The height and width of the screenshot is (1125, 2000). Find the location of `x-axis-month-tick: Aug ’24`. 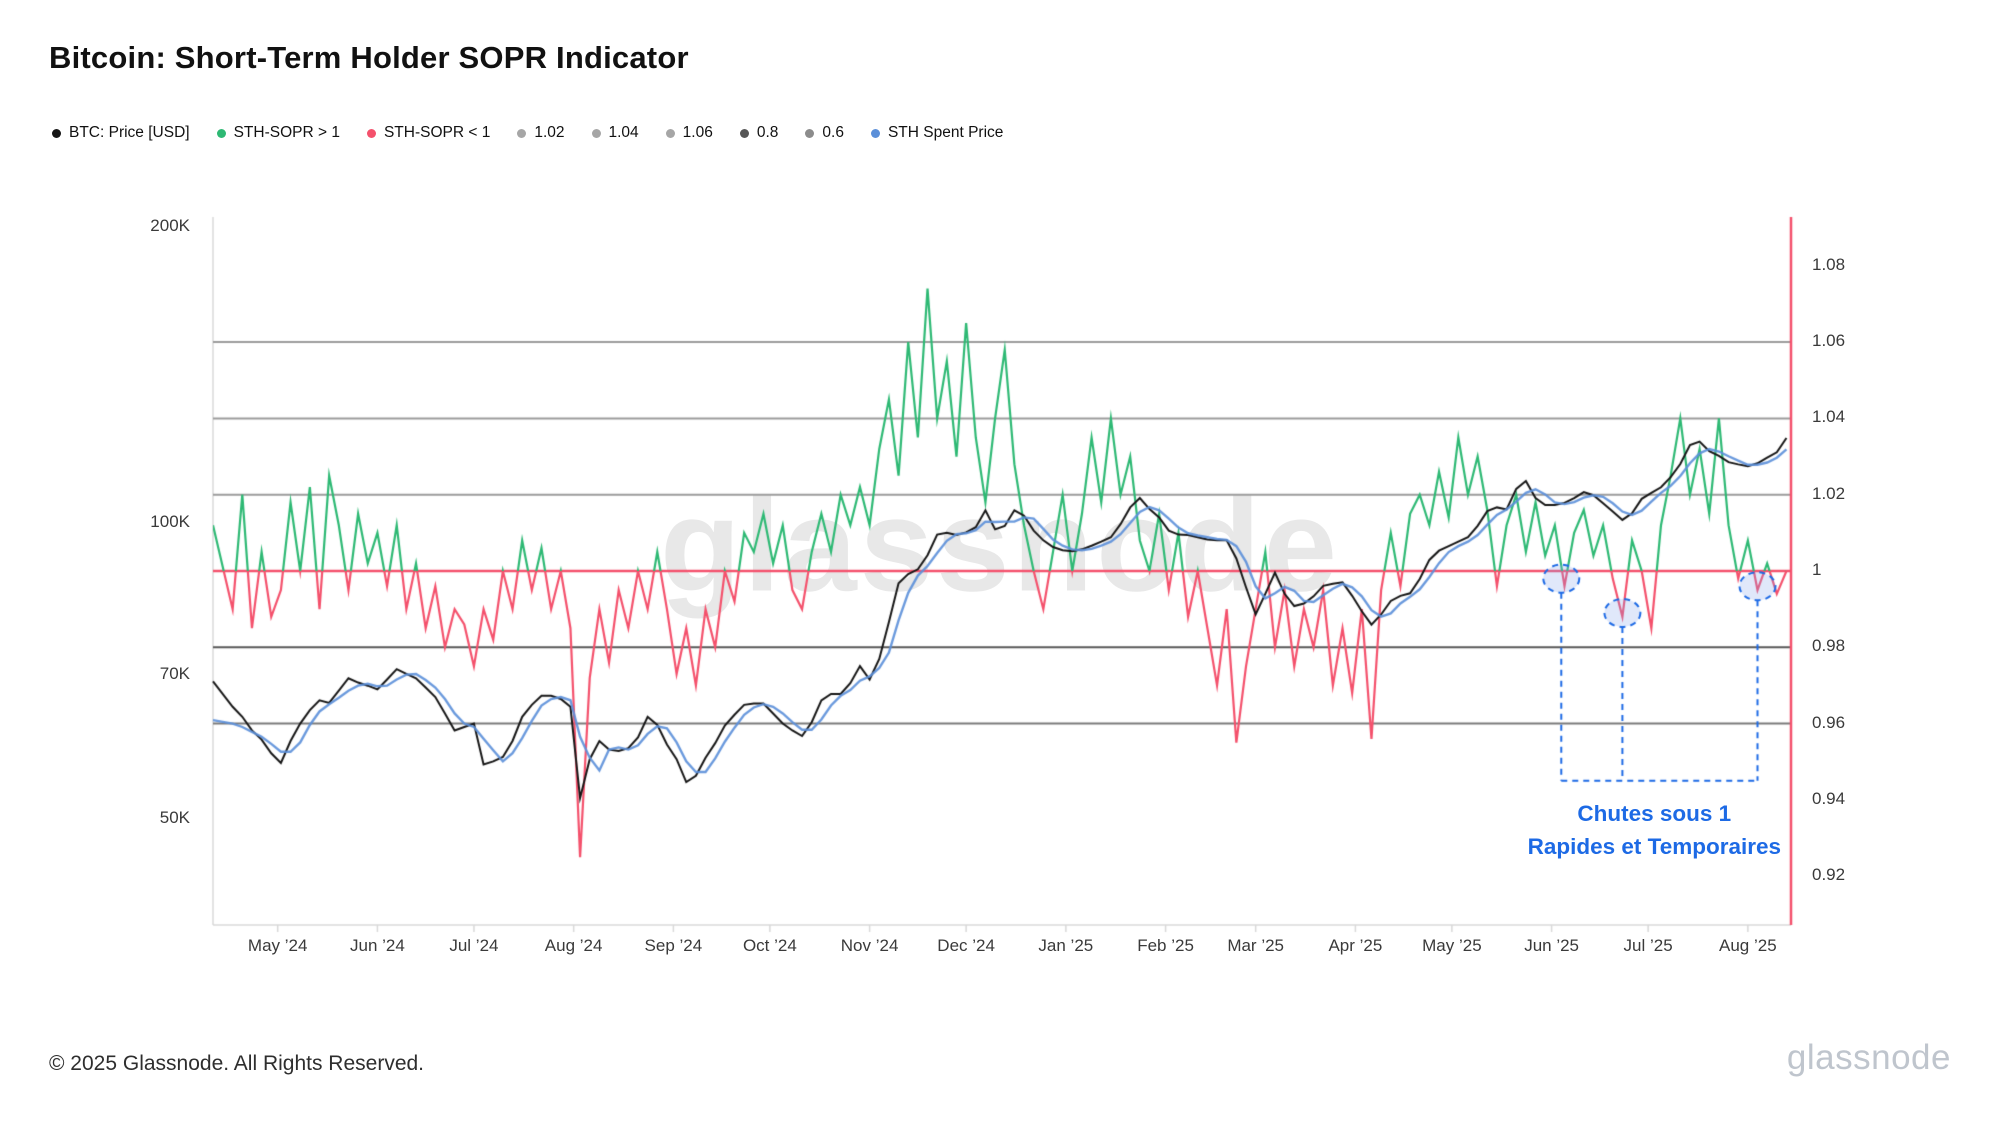

x-axis-month-tick: Aug ’24 is located at coordinates (573, 945).